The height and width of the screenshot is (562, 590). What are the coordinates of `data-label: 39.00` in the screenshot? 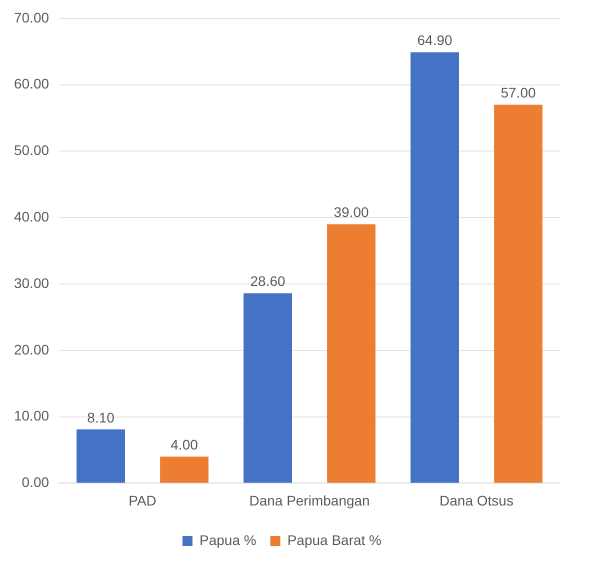 It's located at (351, 212).